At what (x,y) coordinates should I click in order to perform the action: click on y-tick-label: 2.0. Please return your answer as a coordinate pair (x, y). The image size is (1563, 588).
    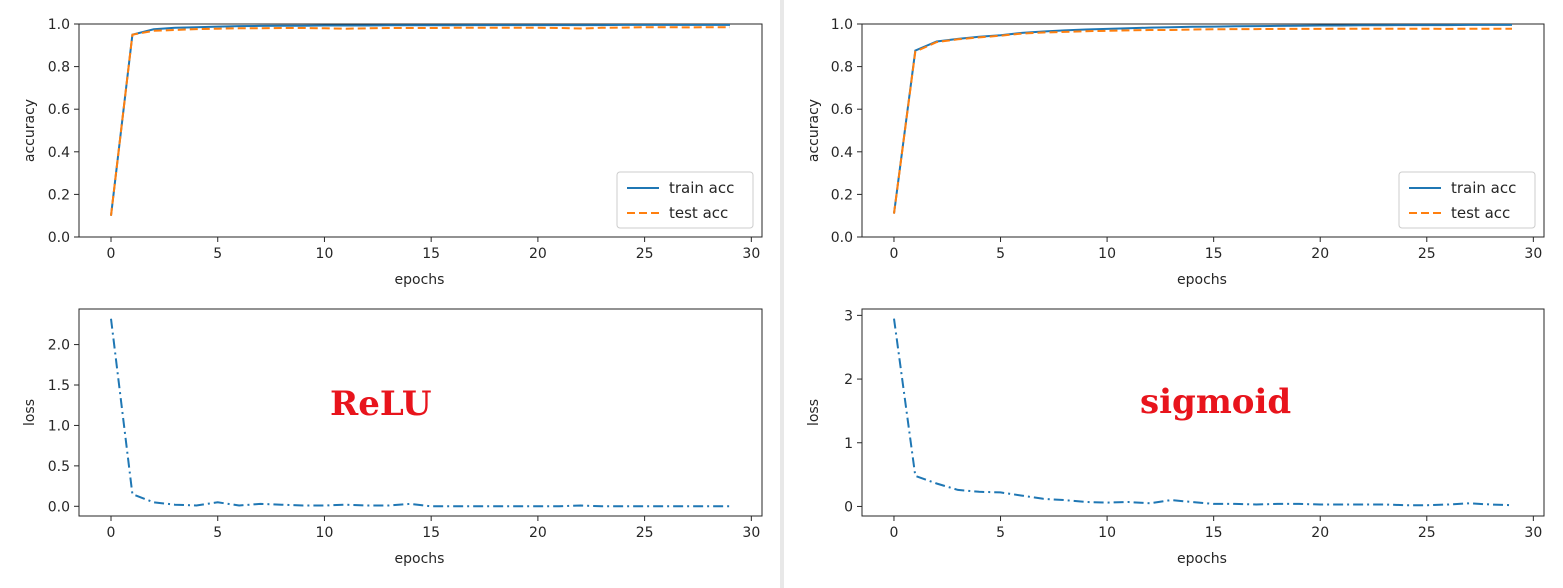
    Looking at the image, I should click on (59, 346).